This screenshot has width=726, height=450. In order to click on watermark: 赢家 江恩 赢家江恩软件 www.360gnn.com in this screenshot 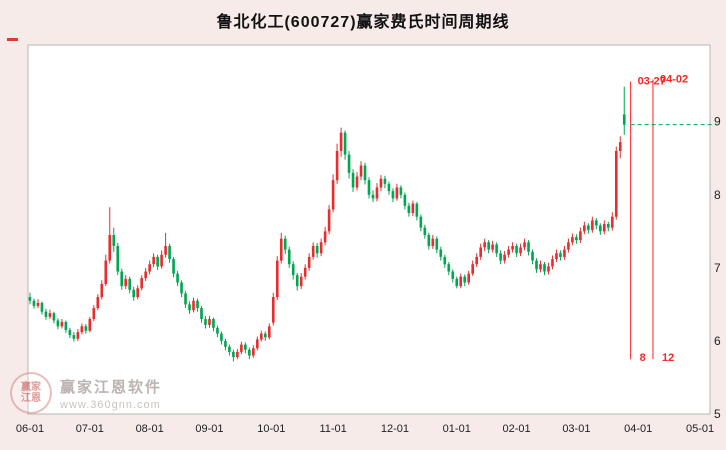, I will do `click(86, 393)`.